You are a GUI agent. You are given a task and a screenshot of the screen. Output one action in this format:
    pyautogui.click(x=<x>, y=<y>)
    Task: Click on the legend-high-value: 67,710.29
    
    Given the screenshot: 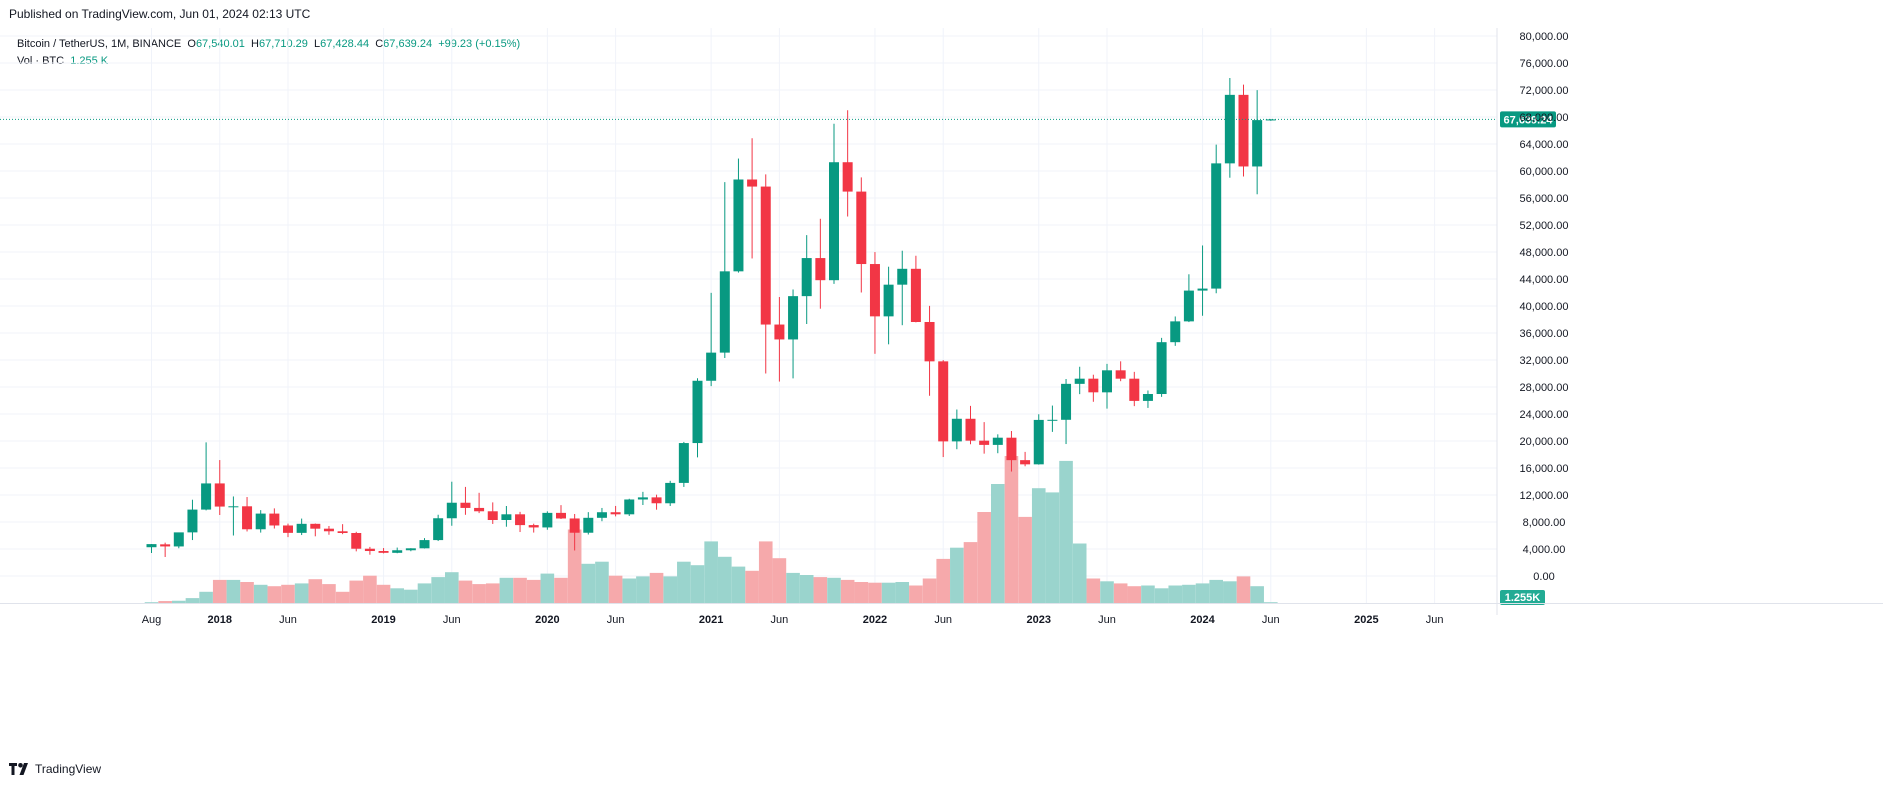 What is the action you would take?
    pyautogui.click(x=283, y=44)
    